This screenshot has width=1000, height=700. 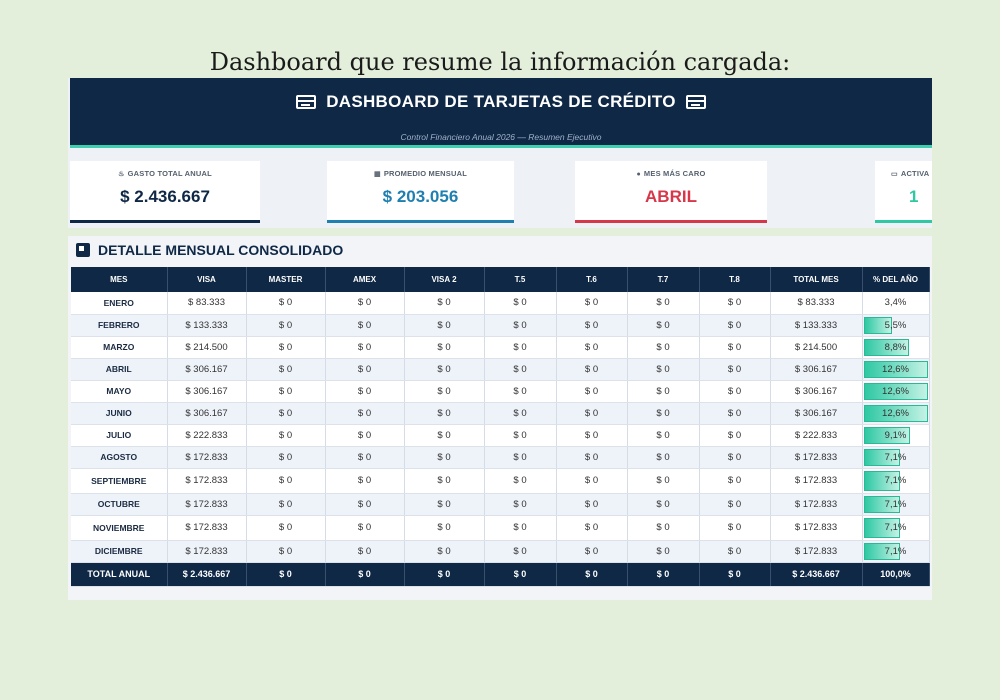 I want to click on cell-total: $ 133.333, so click(x=816, y=325).